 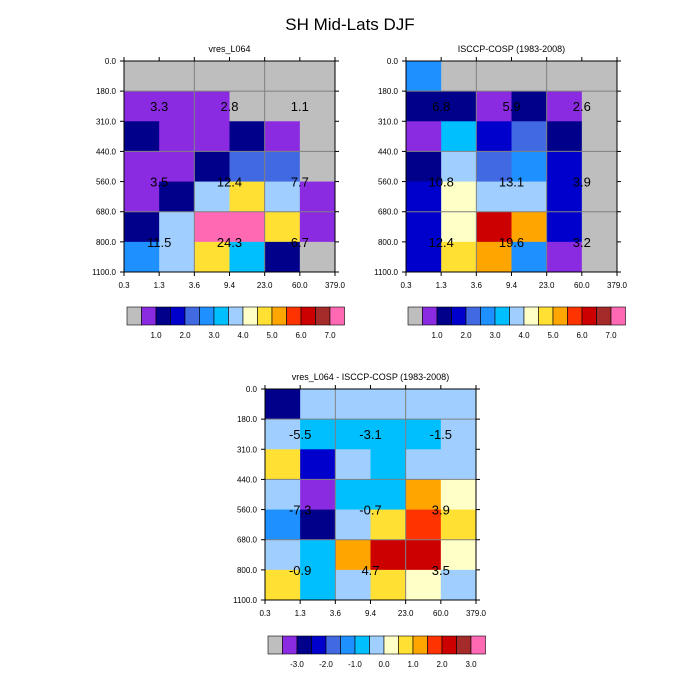 What do you see at coordinates (300, 434) in the screenshot?
I see `block-value-label: -5.5` at bounding box center [300, 434].